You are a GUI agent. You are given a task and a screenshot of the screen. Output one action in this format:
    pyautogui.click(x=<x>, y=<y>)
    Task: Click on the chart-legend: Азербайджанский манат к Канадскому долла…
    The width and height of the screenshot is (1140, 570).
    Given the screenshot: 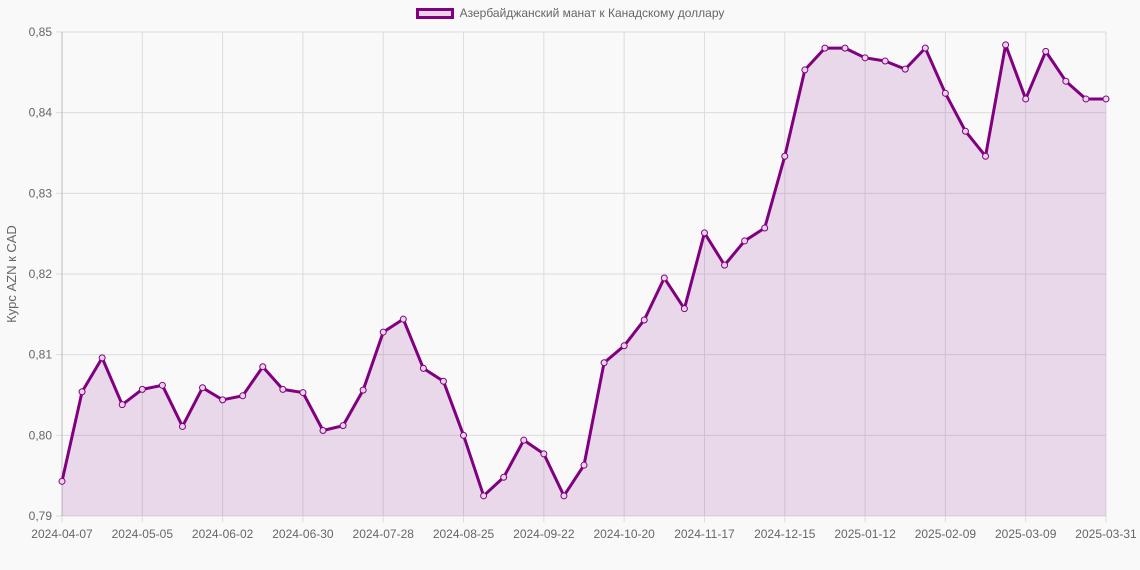 What is the action you would take?
    pyautogui.click(x=570, y=13)
    